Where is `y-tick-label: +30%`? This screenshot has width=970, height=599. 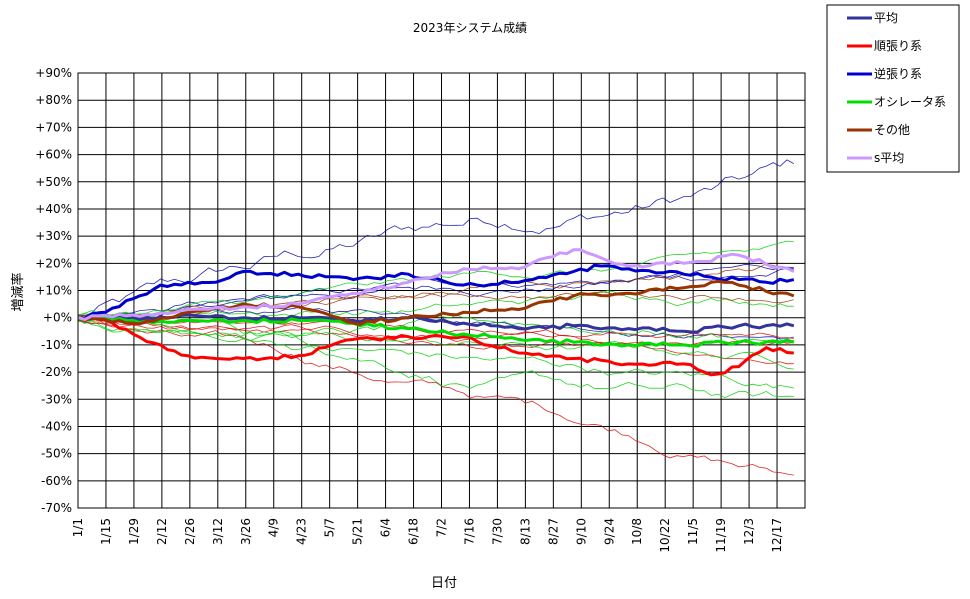
y-tick-label: +30% is located at coordinates (53, 236).